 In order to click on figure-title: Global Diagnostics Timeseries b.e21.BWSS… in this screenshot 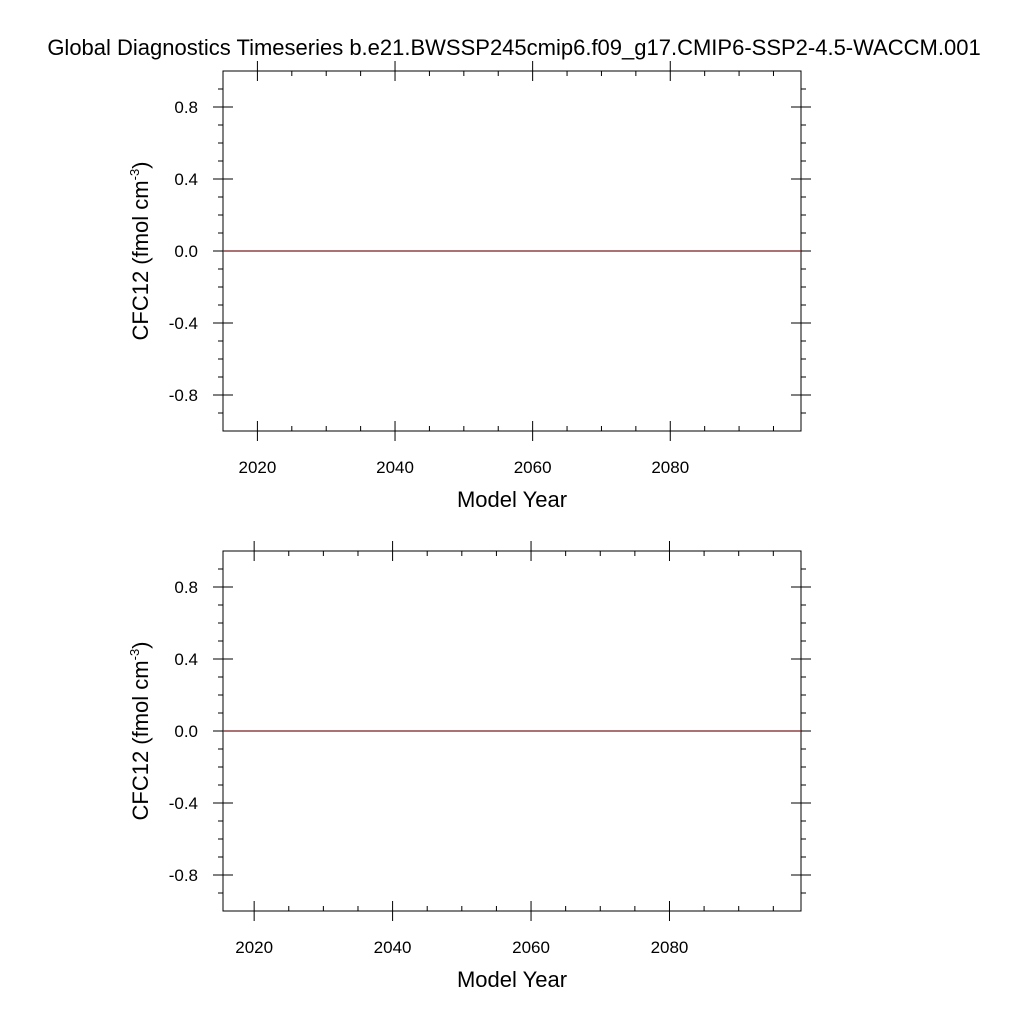, I will do `click(513, 47)`.